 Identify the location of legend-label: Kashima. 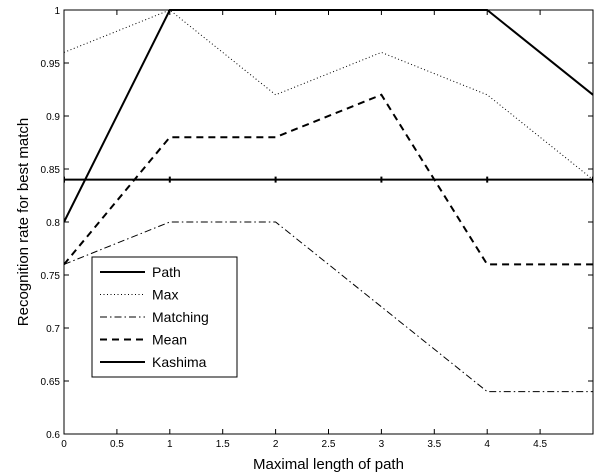
(179, 362).